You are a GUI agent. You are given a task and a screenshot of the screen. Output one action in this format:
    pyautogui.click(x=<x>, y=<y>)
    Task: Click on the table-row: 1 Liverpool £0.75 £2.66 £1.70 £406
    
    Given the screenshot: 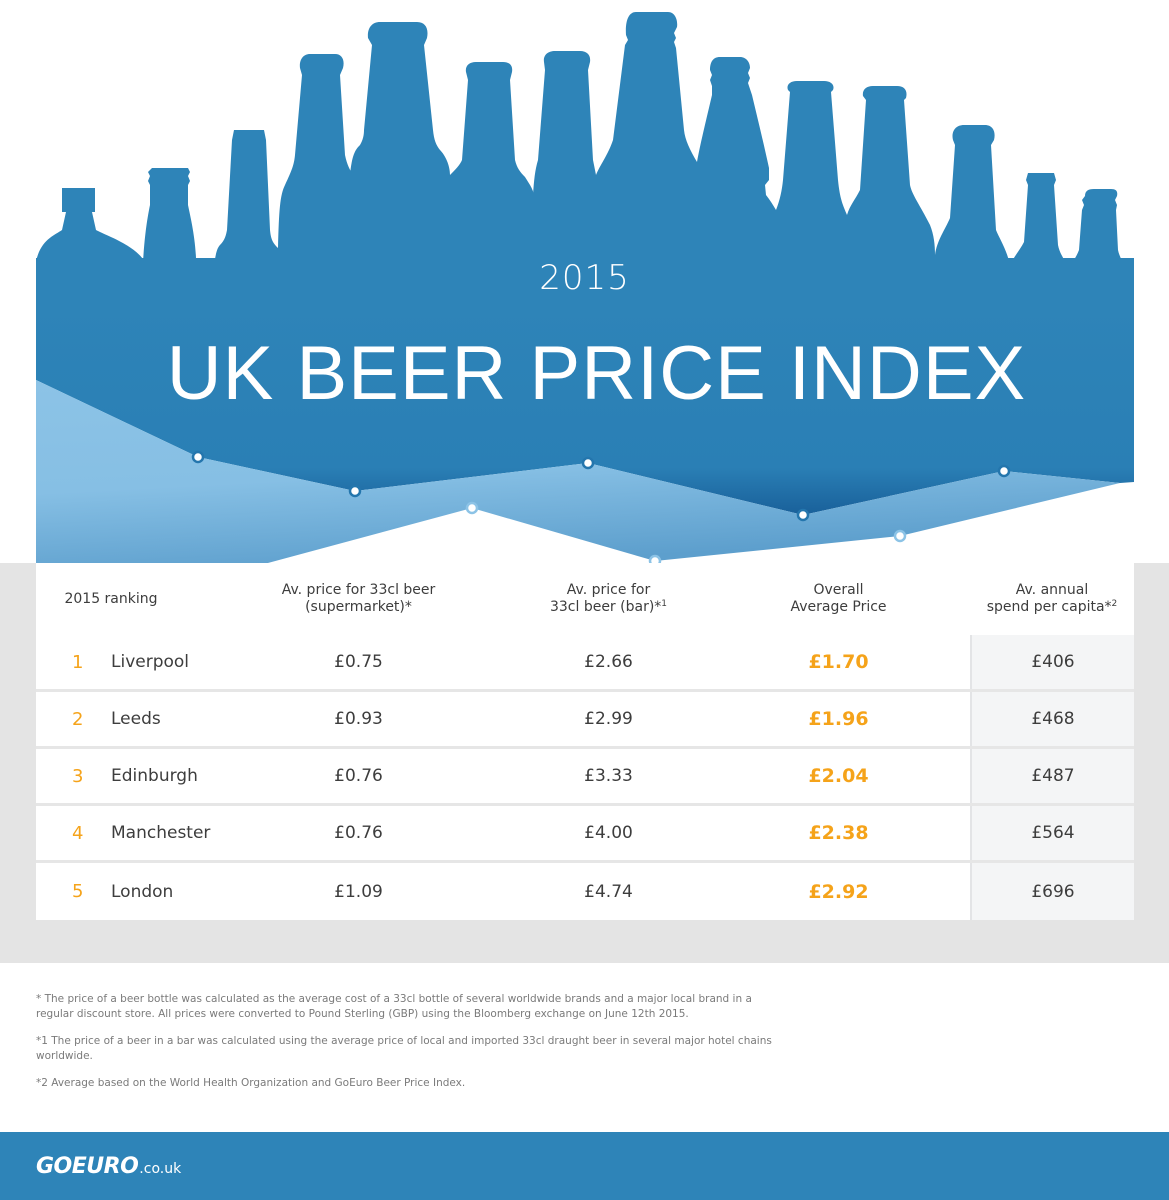 What is the action you would take?
    pyautogui.click(x=585, y=662)
    